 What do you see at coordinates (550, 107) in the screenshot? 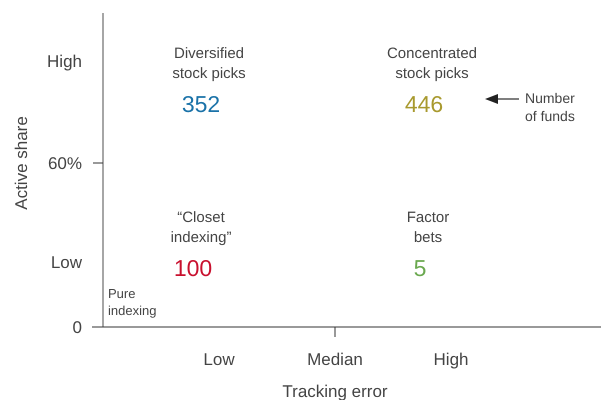
I see `text: Number of funds` at bounding box center [550, 107].